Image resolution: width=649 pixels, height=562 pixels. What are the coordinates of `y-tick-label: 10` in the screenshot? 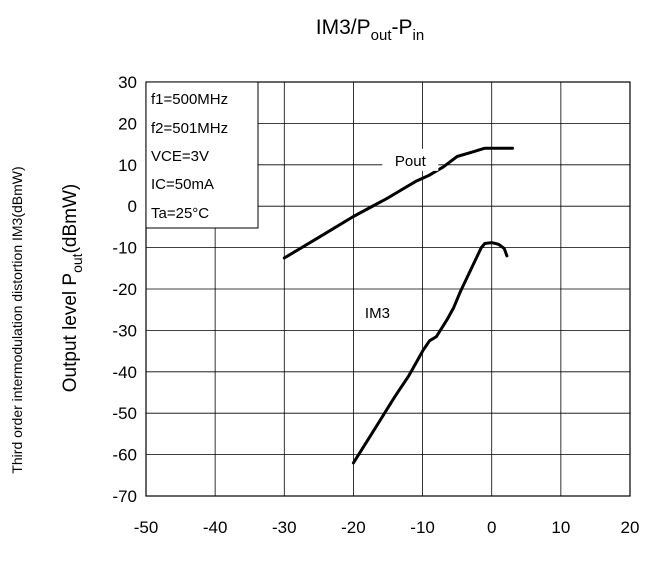 It's located at (127, 165).